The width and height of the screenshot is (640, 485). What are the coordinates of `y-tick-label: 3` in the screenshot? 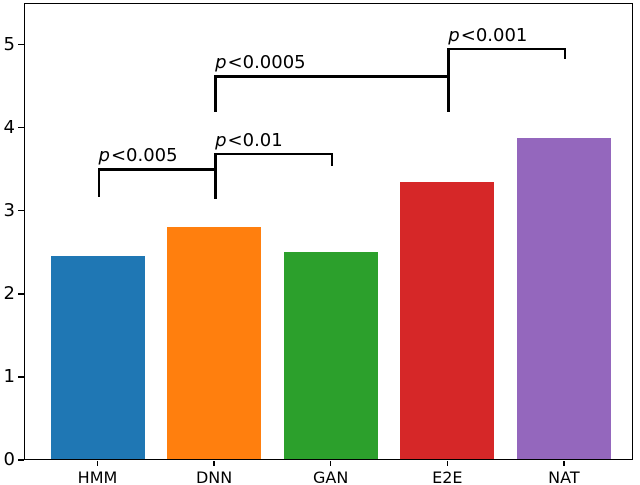 It's located at (9, 210).